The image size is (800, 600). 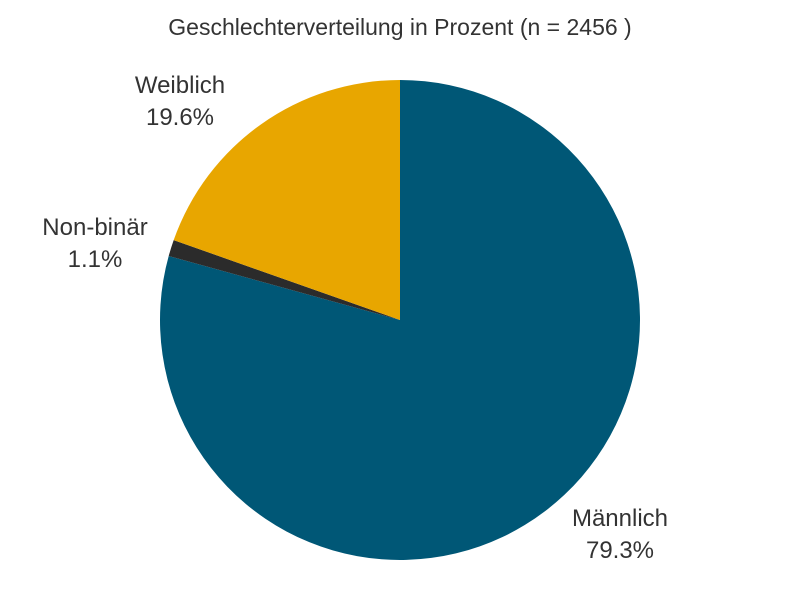 I want to click on slice-name: Weiblich, so click(x=180, y=85).